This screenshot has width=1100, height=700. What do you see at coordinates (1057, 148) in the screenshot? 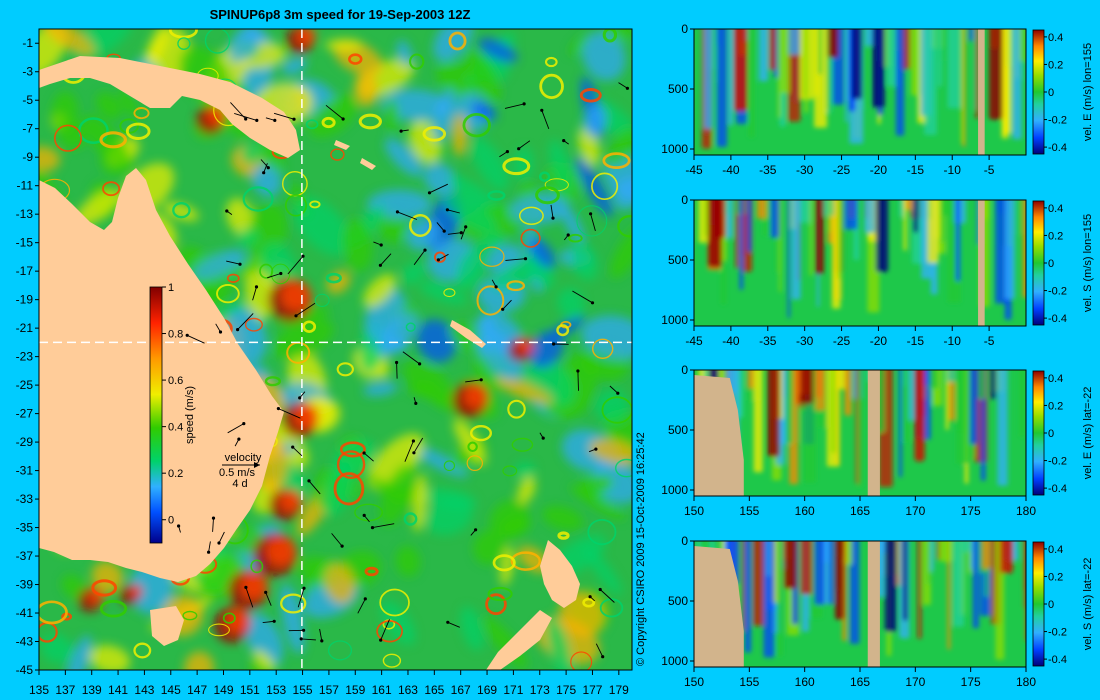
I see `section-1-colorbar-tick-label-0: -0.4` at bounding box center [1057, 148].